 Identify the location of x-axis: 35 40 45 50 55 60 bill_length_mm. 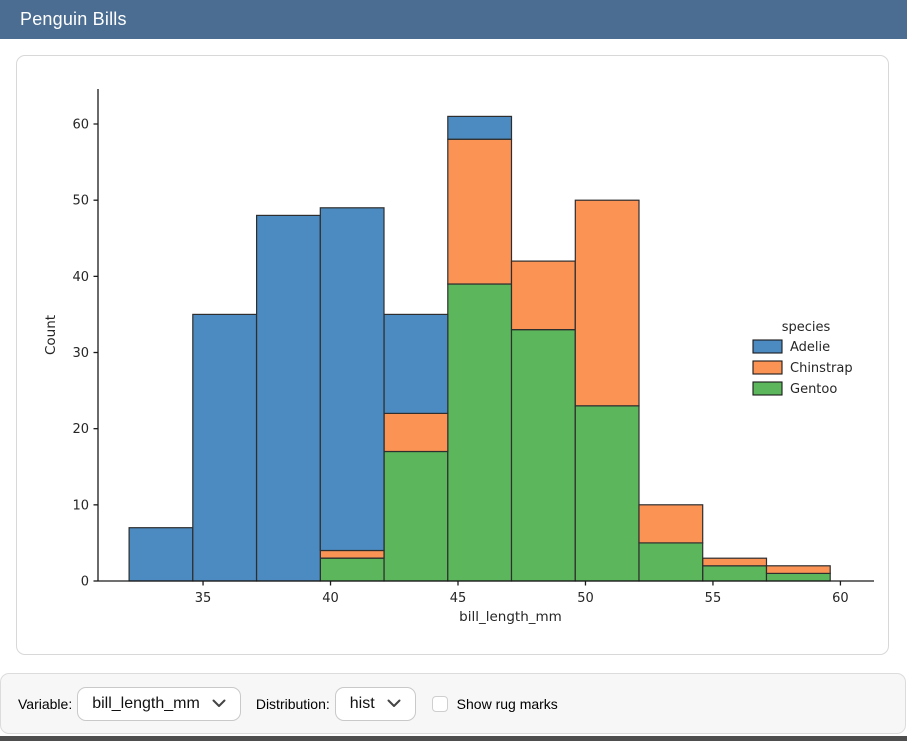
(522, 603).